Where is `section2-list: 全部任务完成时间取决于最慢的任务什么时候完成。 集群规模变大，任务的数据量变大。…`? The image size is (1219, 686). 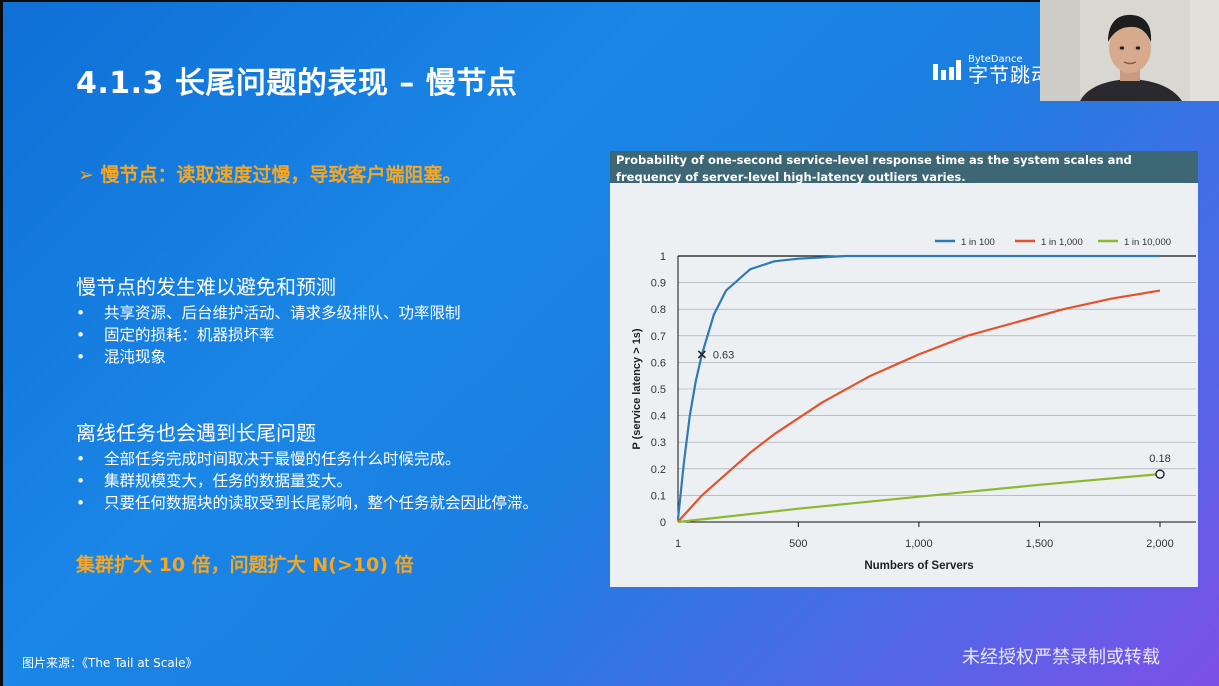 section2-list: 全部任务完成时间取决于最慢的任务什么时候完成。 集群规模变大，任务的数据量变大。… is located at coordinates (307, 481).